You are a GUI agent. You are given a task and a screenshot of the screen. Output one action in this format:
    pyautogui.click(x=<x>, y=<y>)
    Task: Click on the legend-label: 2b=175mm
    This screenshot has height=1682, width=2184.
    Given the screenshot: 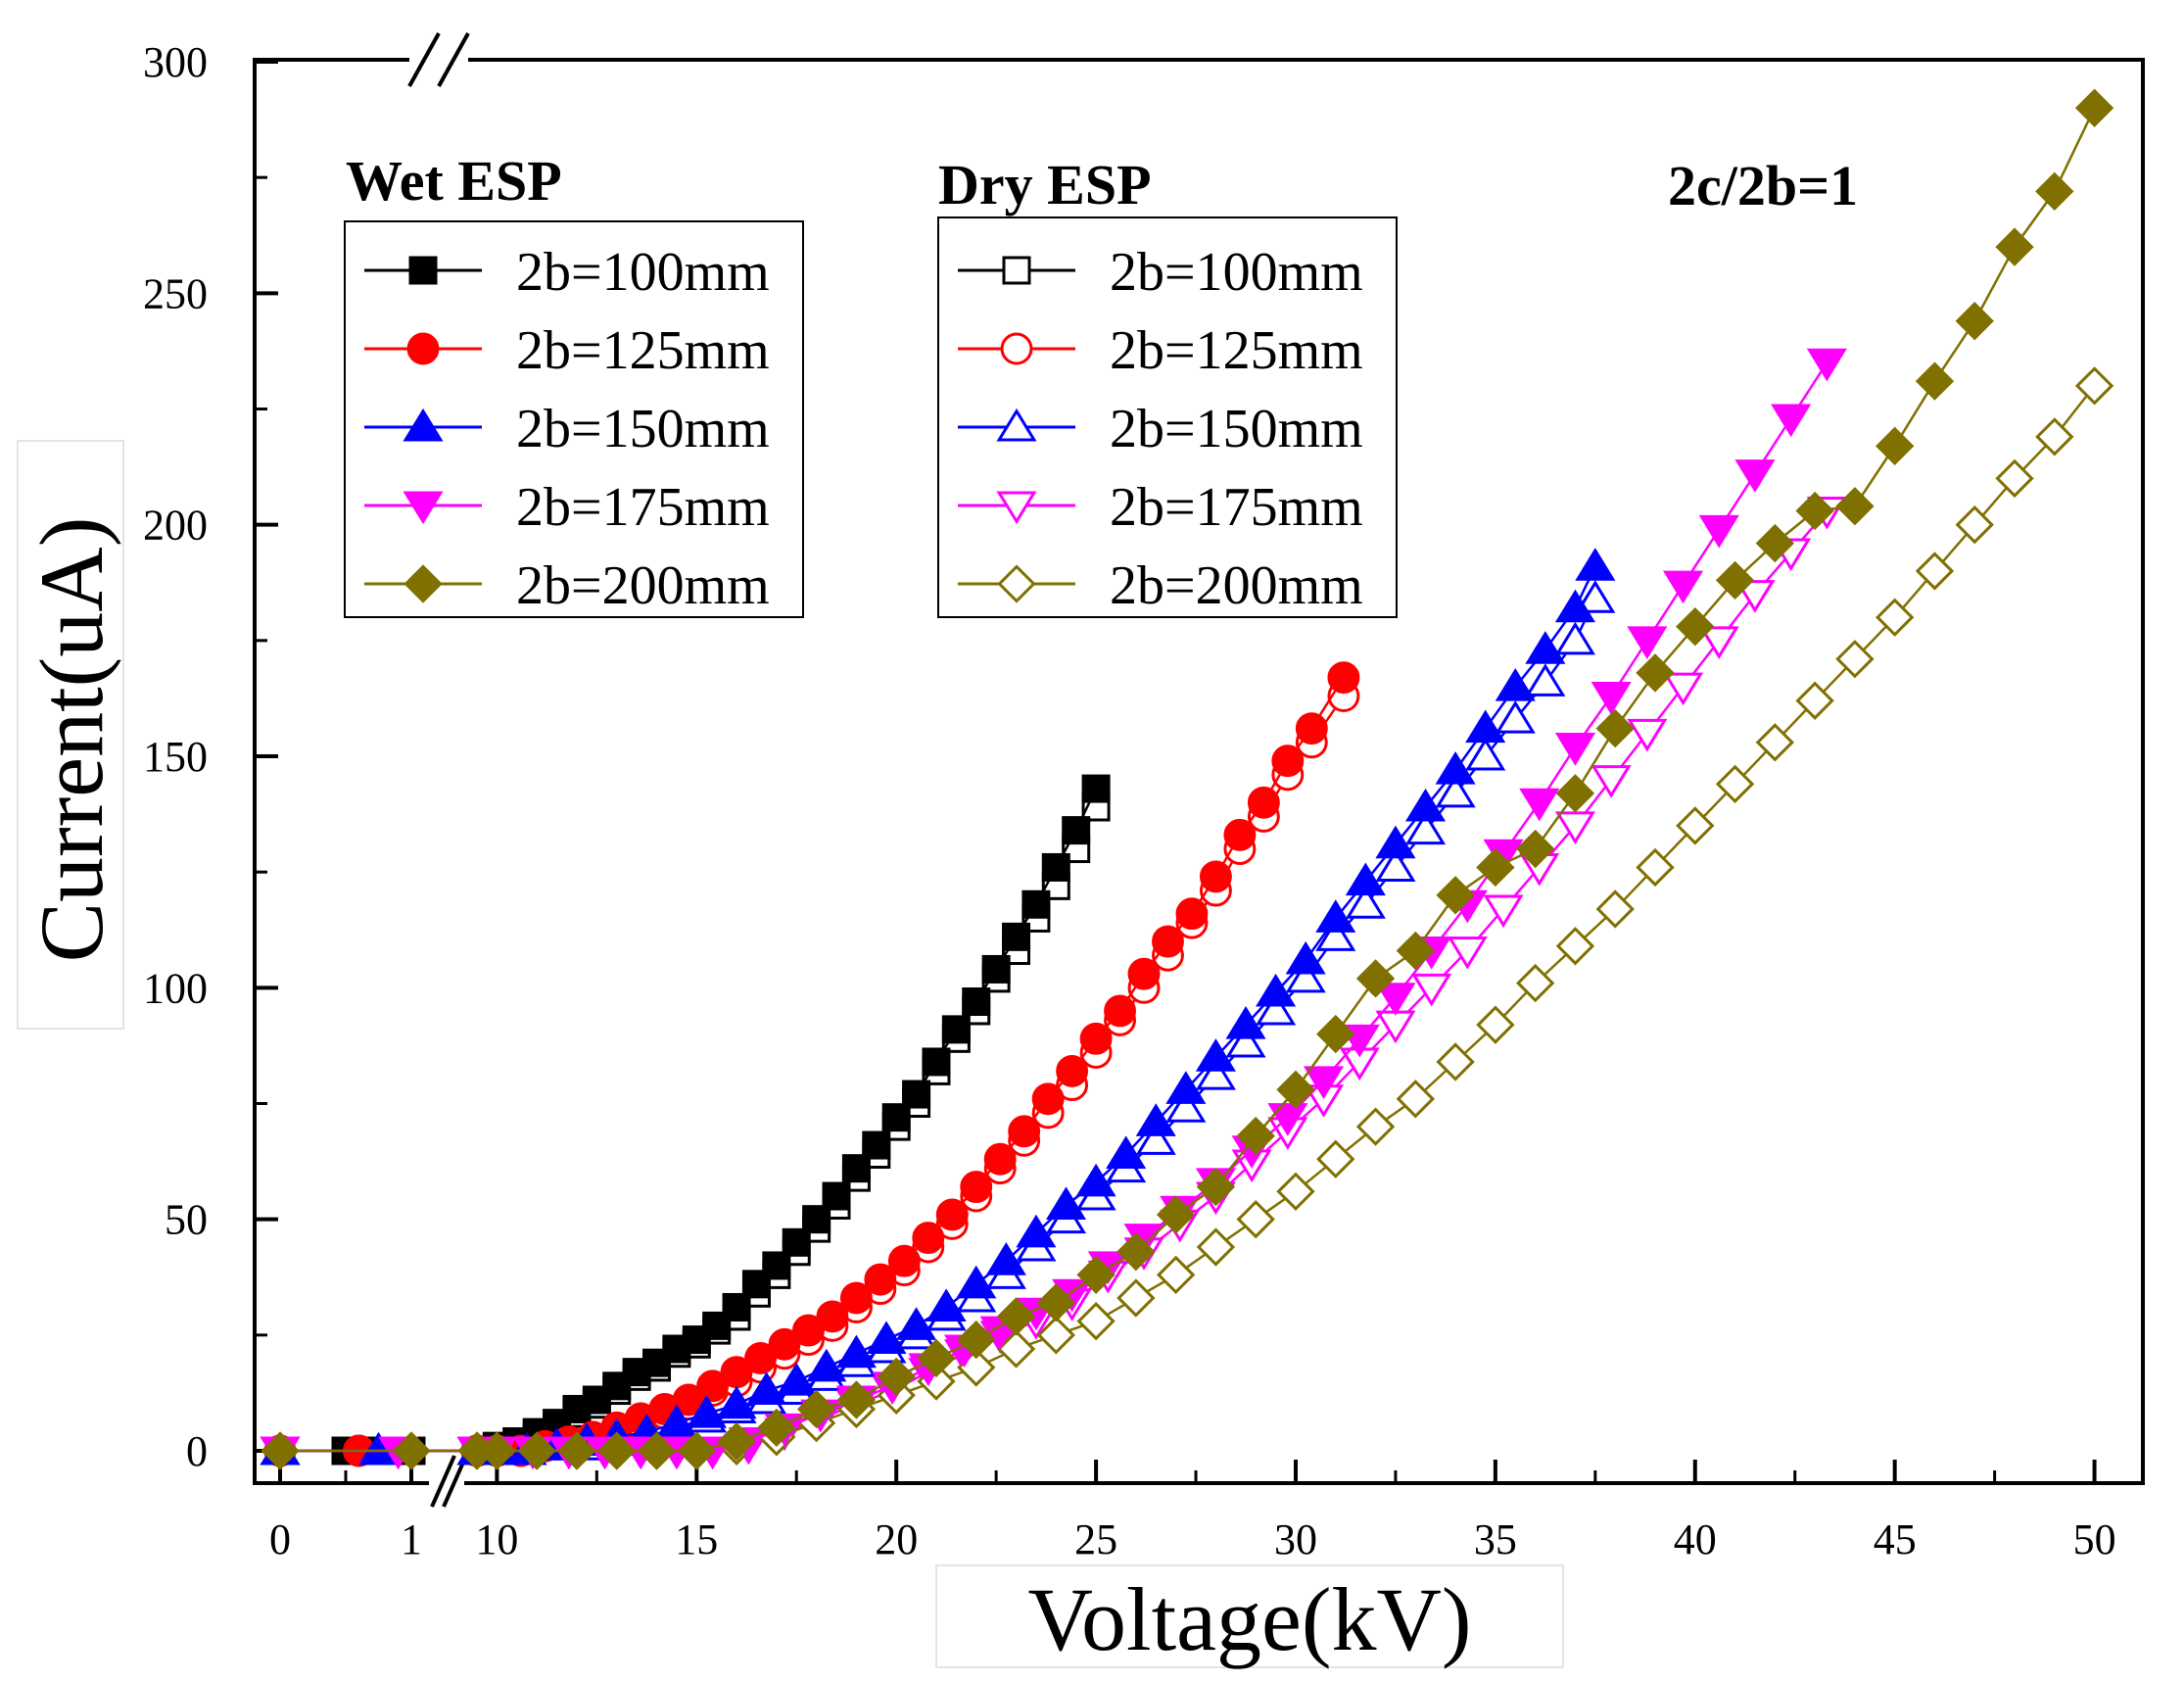 What is the action you would take?
    pyautogui.click(x=643, y=508)
    